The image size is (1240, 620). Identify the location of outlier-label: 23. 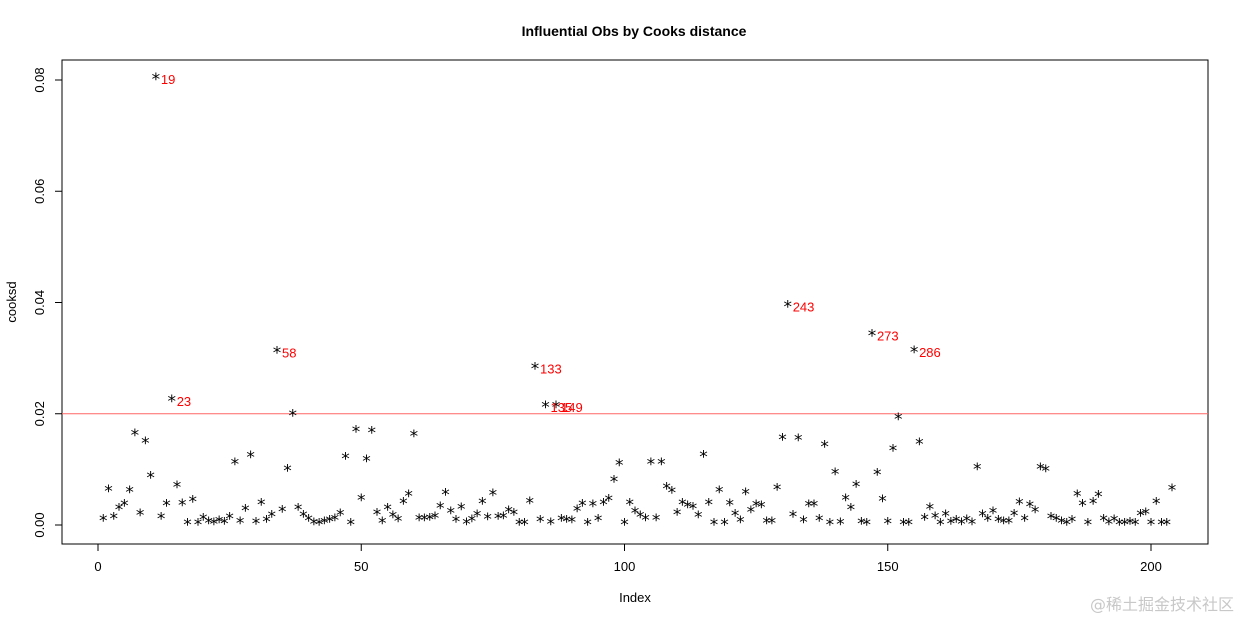
(184, 401).